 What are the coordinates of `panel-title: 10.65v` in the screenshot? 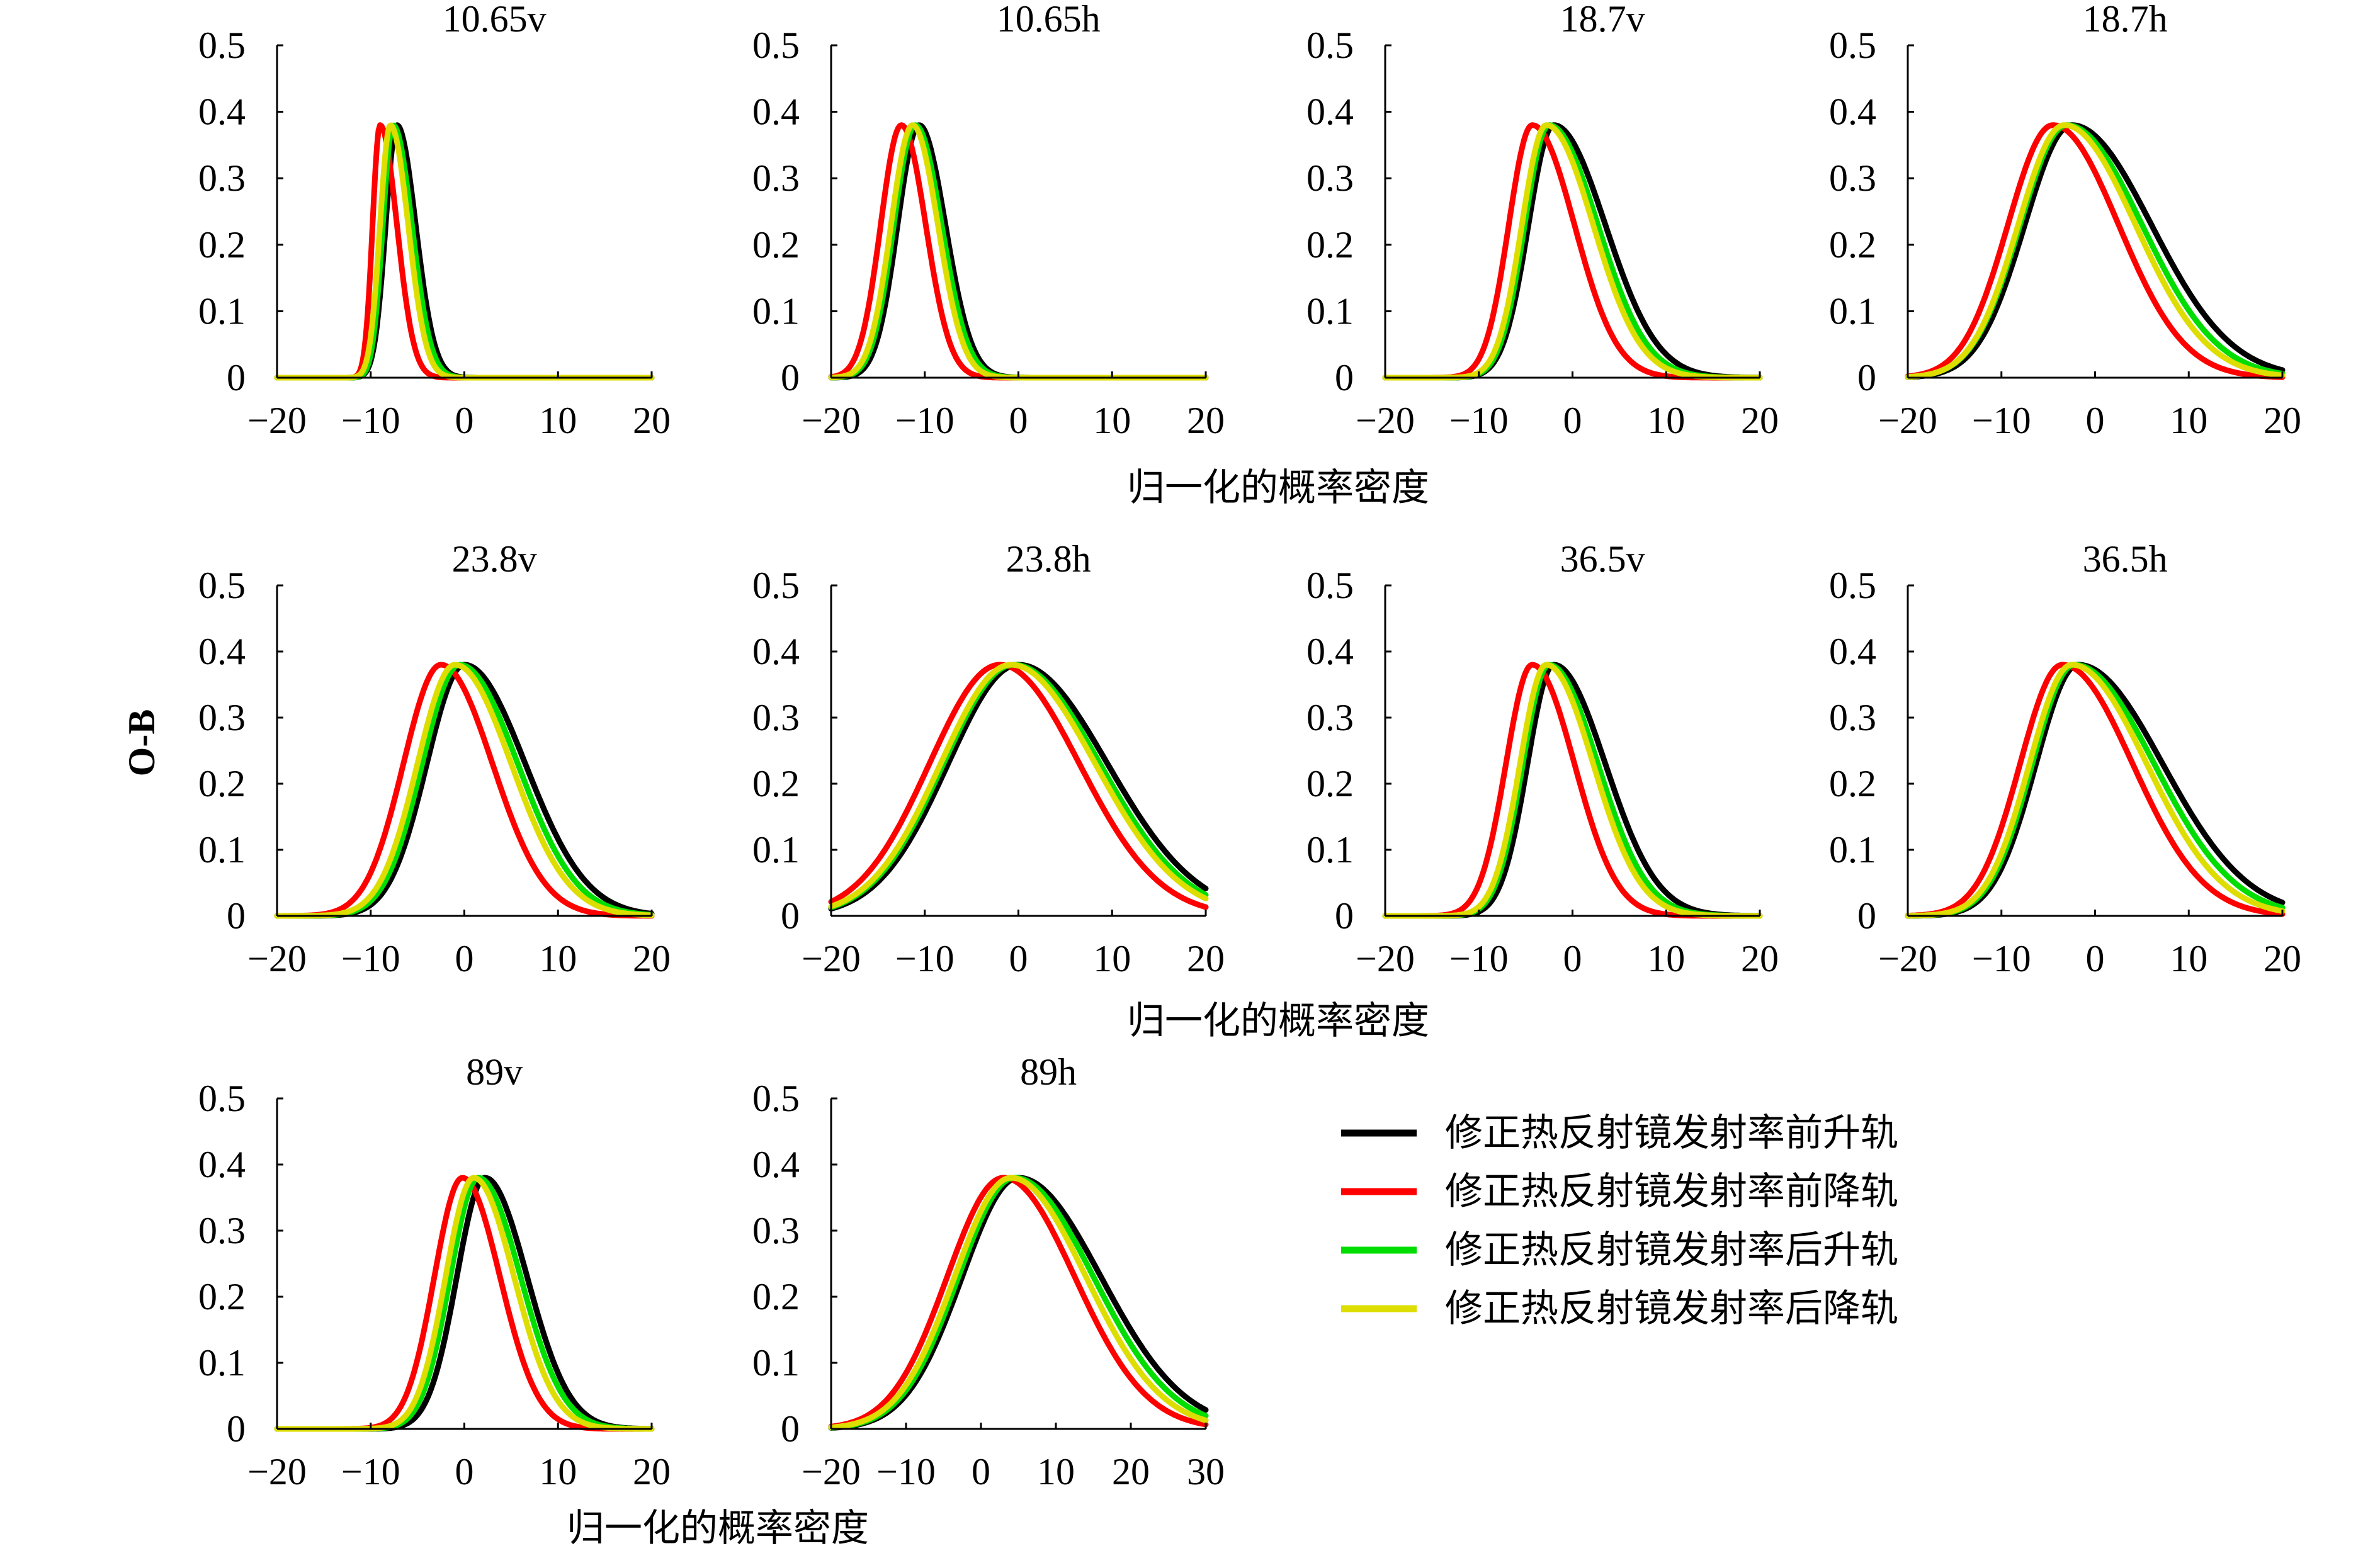 It's located at (495, 20).